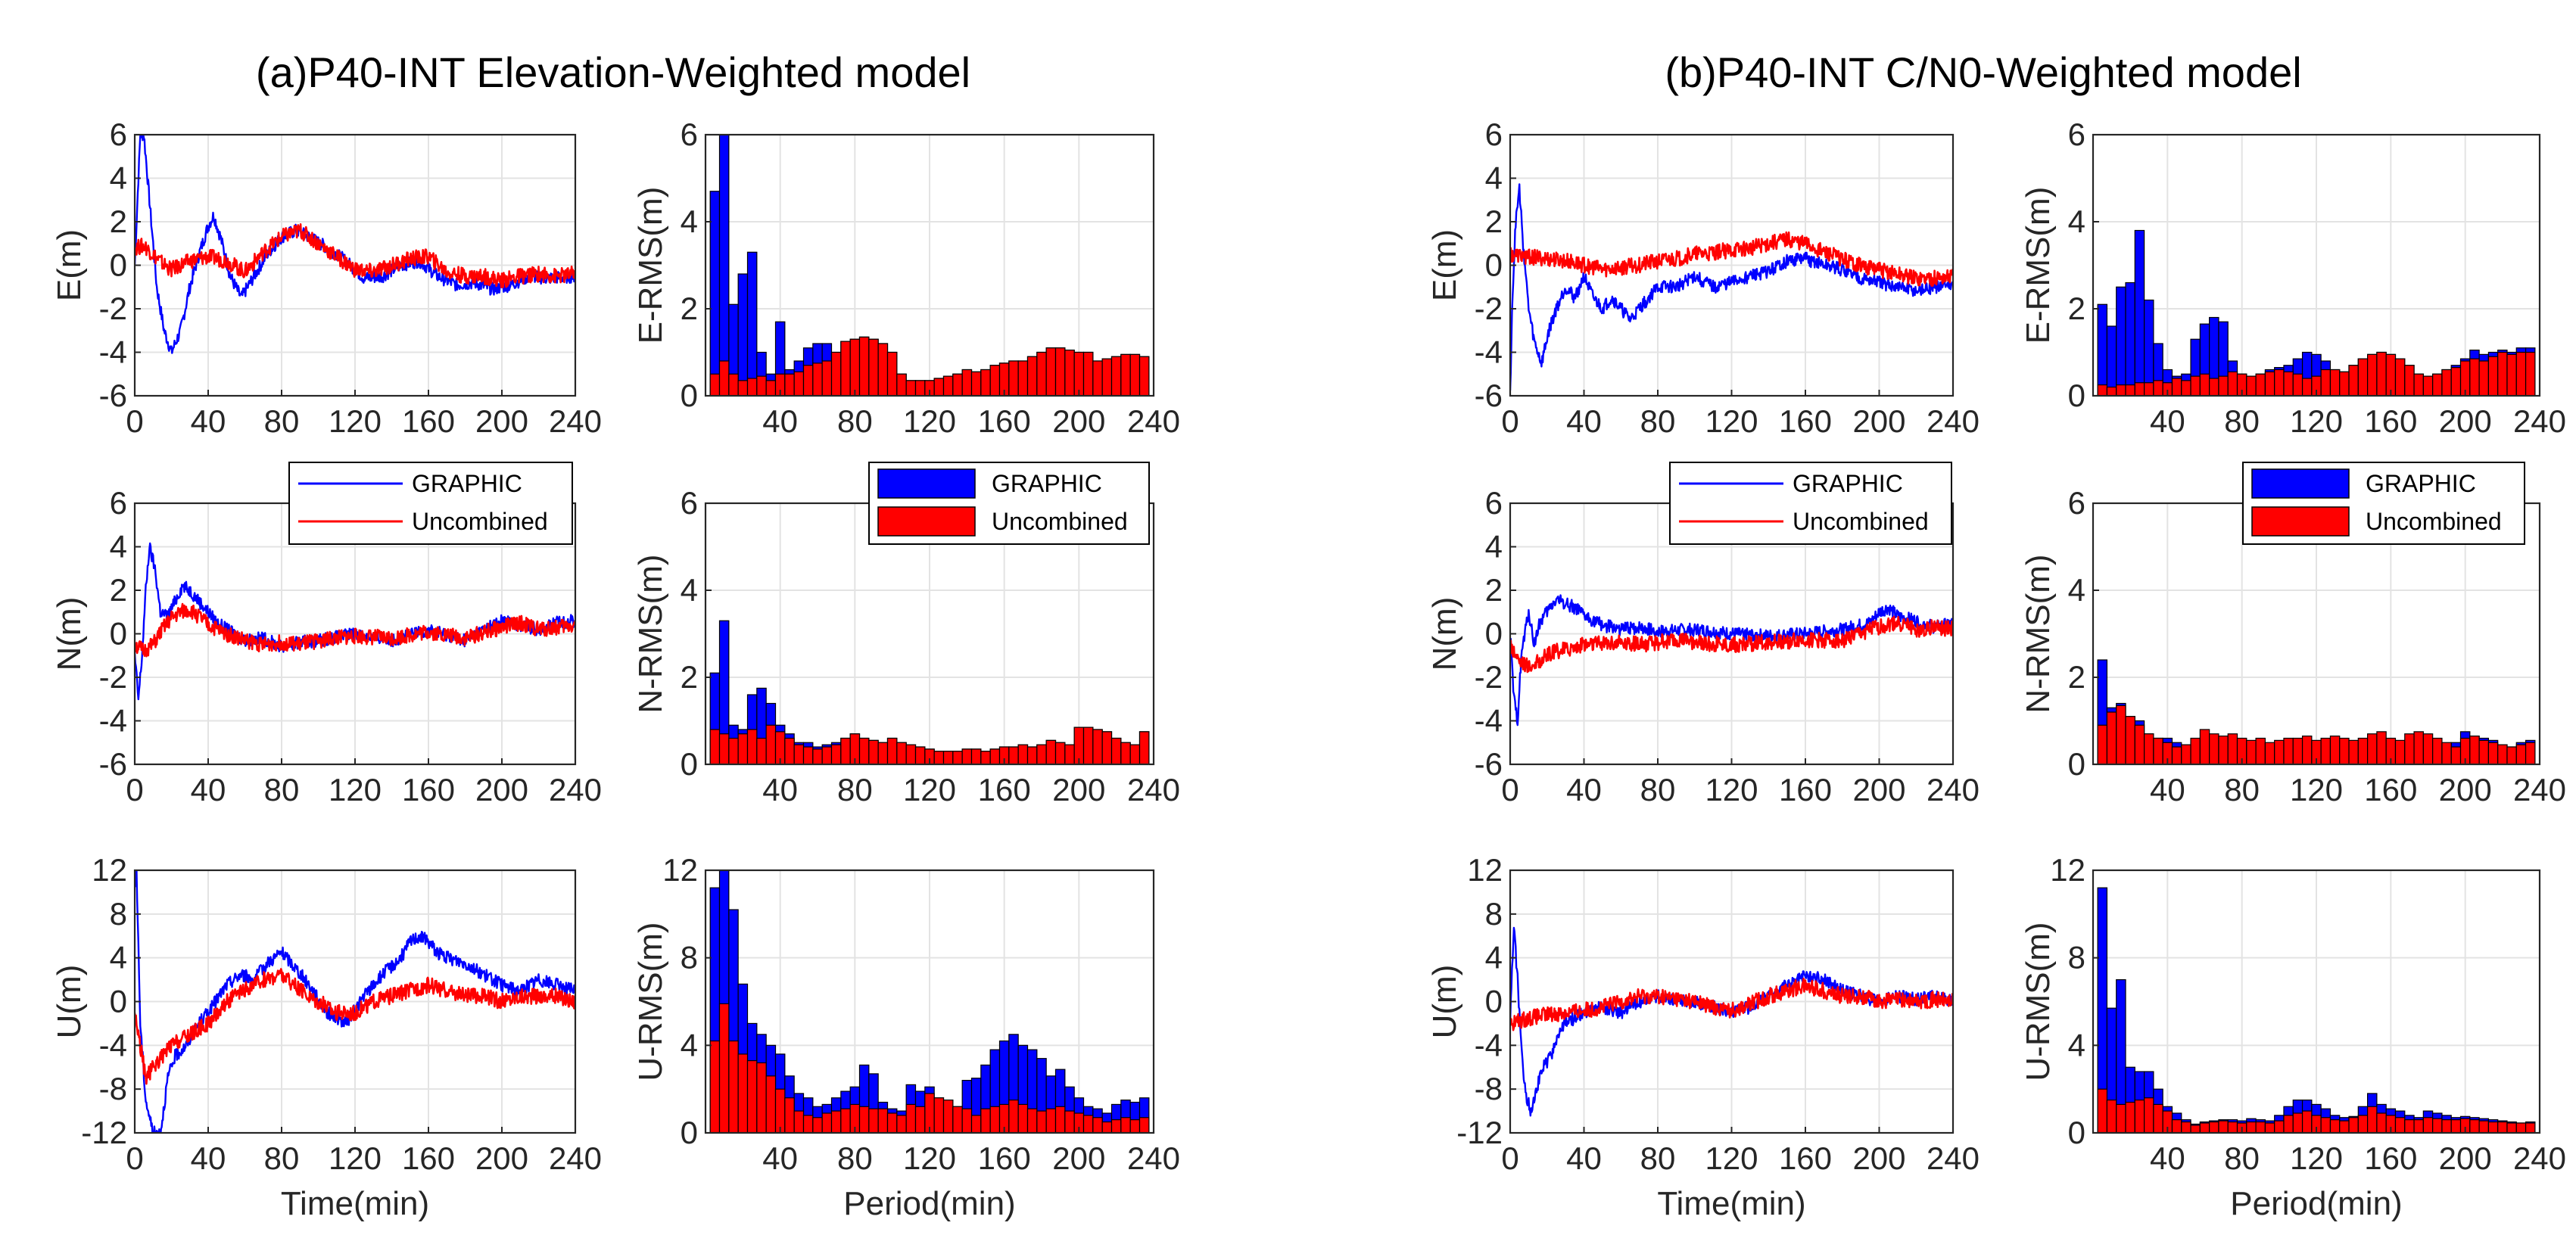 The image size is (2576, 1260). I want to click on y-axis-label: E-RMS(m), so click(650, 265).